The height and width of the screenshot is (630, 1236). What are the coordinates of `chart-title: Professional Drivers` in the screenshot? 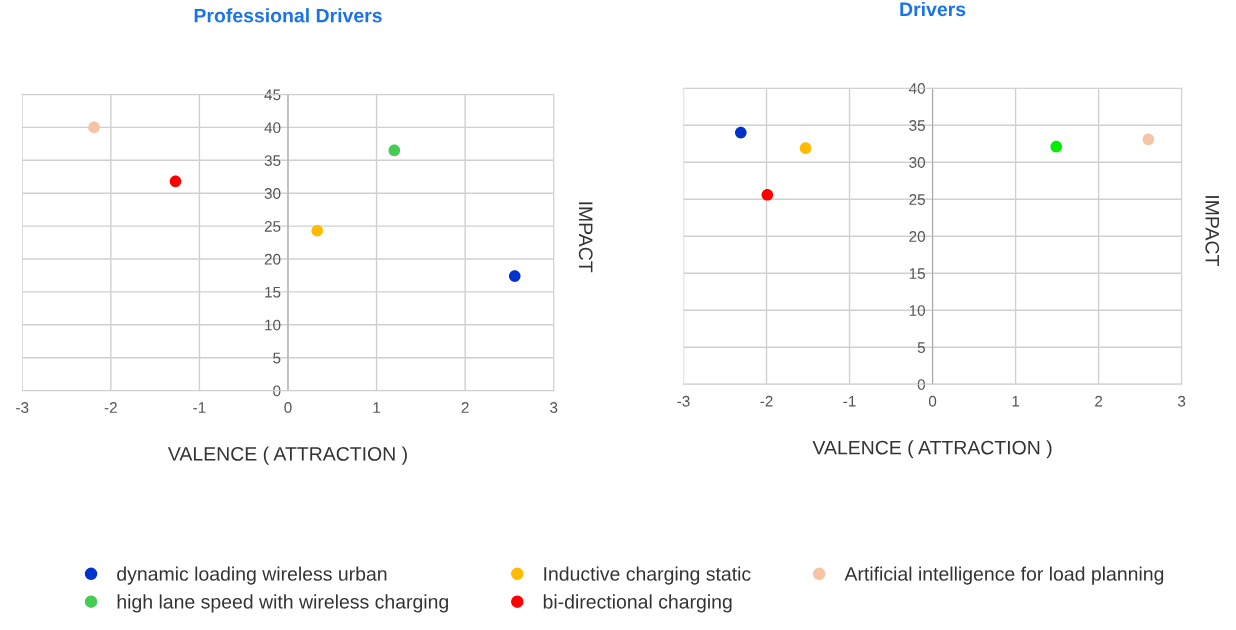 It's located at (288, 15).